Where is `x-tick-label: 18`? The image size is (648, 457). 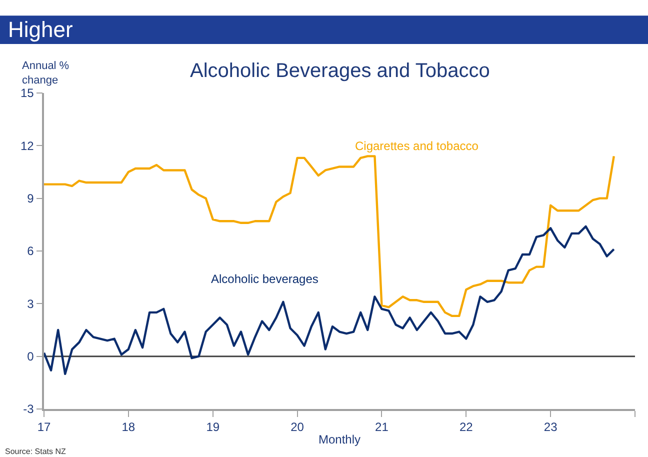
x-tick-label: 18 is located at coordinates (129, 427).